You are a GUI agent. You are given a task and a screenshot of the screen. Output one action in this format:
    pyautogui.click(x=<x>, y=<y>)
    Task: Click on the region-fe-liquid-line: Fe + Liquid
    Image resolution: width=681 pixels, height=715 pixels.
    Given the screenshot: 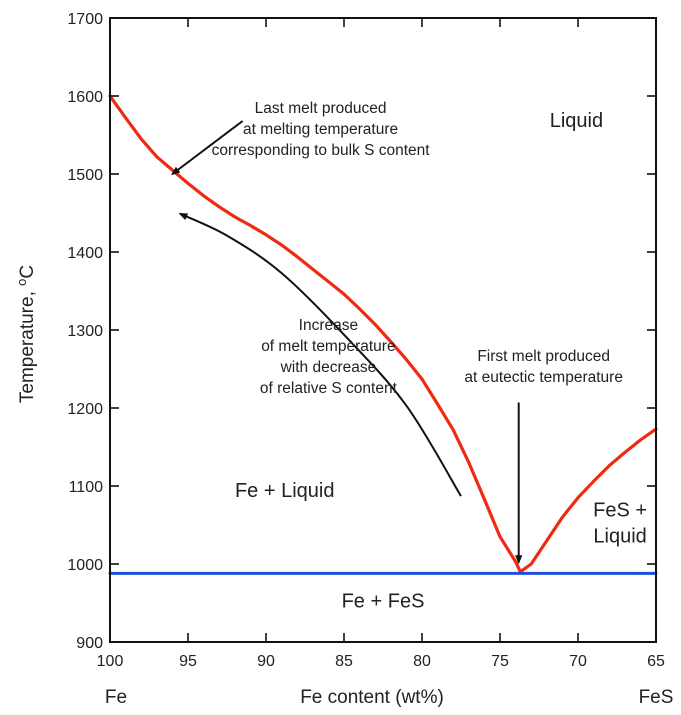 What is the action you would take?
    pyautogui.click(x=285, y=491)
    